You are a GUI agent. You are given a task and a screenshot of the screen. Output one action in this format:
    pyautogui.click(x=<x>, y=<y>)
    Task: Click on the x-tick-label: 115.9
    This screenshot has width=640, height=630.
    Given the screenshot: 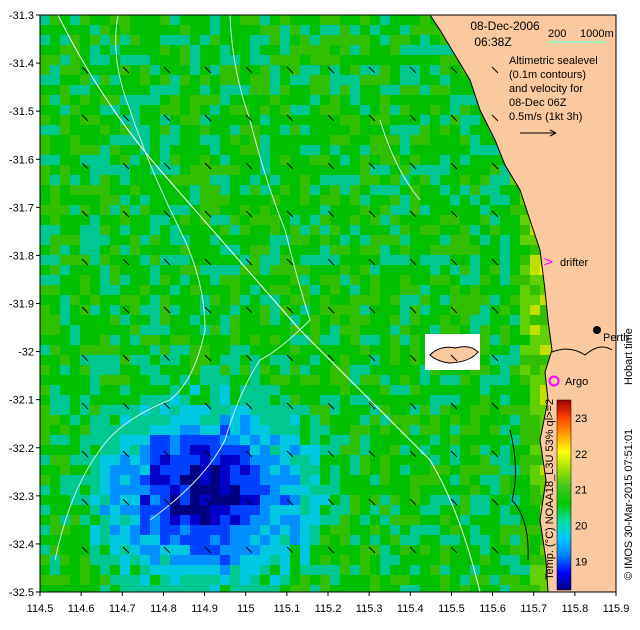 What is the action you would take?
    pyautogui.click(x=616, y=609)
    